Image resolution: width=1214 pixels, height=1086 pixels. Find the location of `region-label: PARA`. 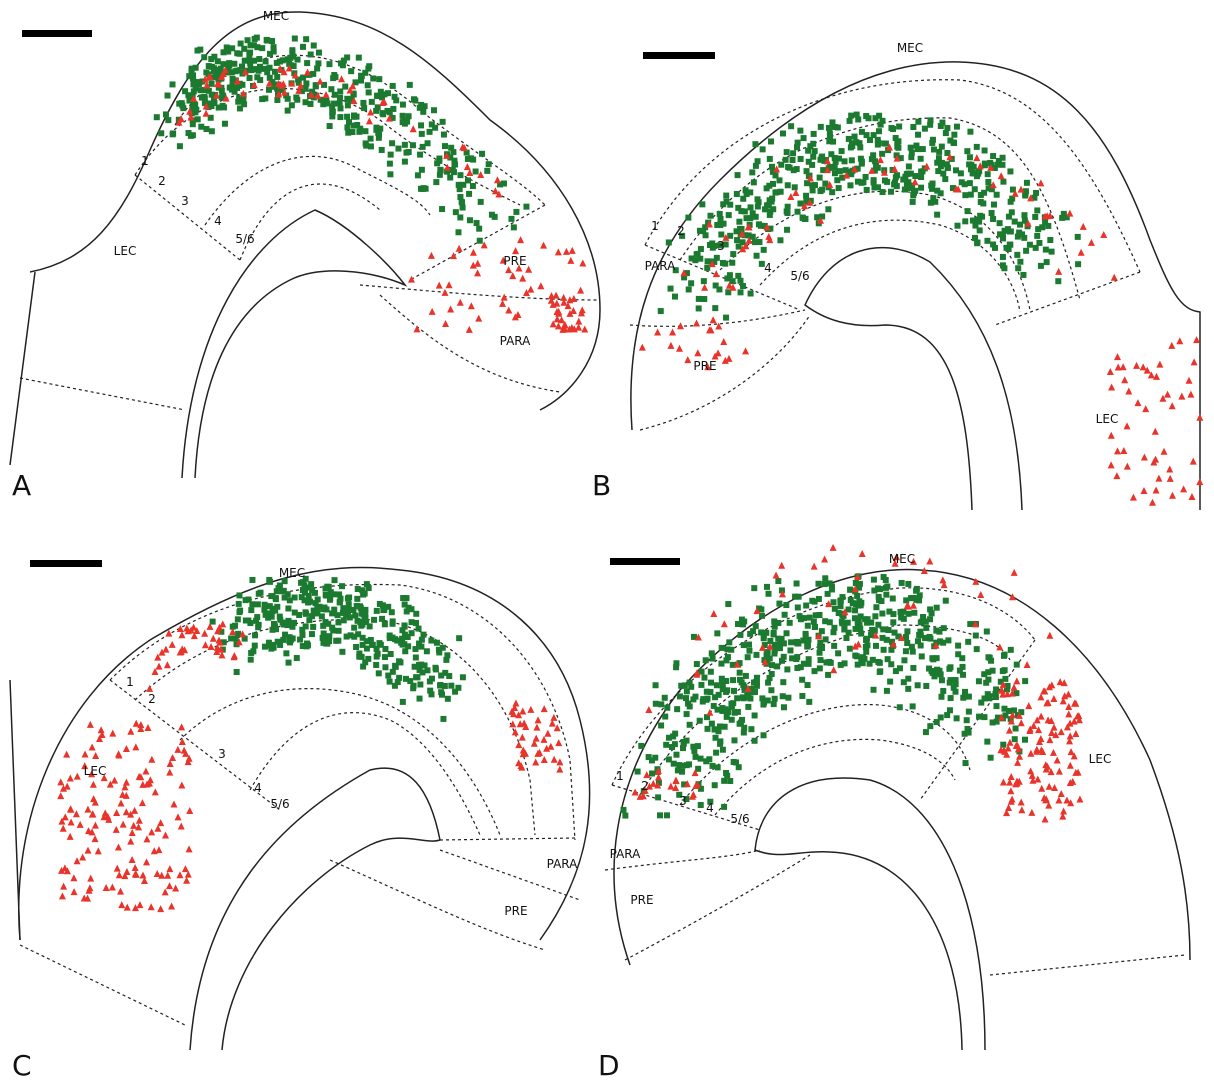

region-label: PARA is located at coordinates (563, 864).